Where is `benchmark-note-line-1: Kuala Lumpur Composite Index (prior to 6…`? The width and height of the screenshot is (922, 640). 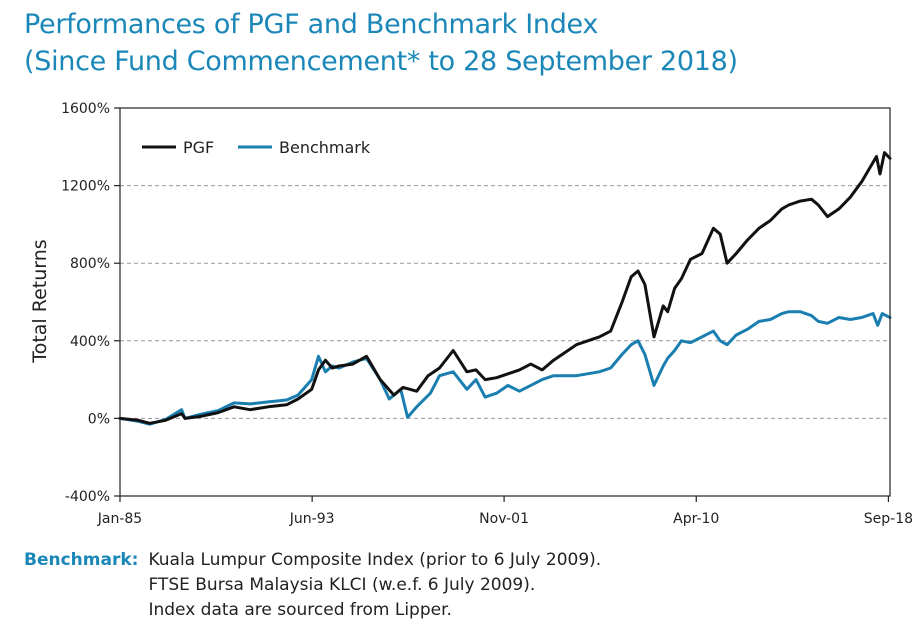
benchmark-note-line-1: Kuala Lumpur Composite Index (prior to 6… is located at coordinates (375, 560).